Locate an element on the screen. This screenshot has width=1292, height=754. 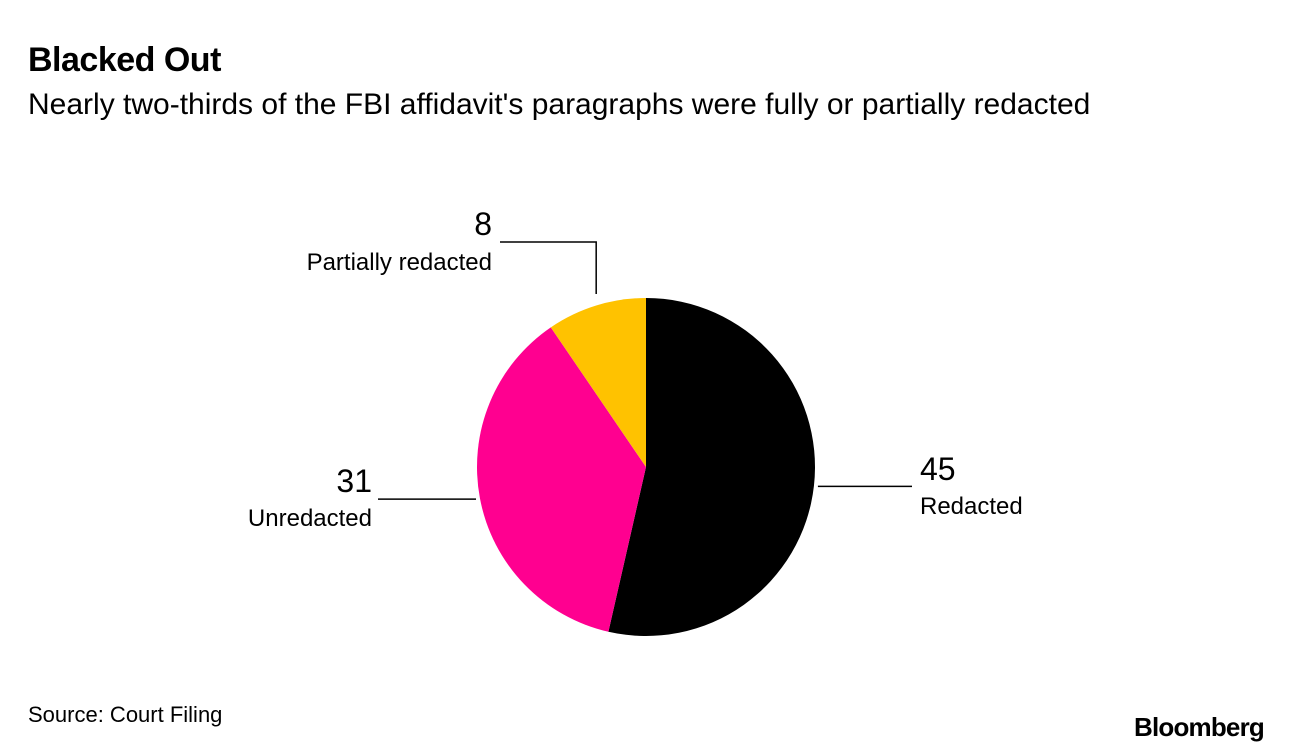
bloomberg-logo: Bloomberg is located at coordinates (1199, 727).